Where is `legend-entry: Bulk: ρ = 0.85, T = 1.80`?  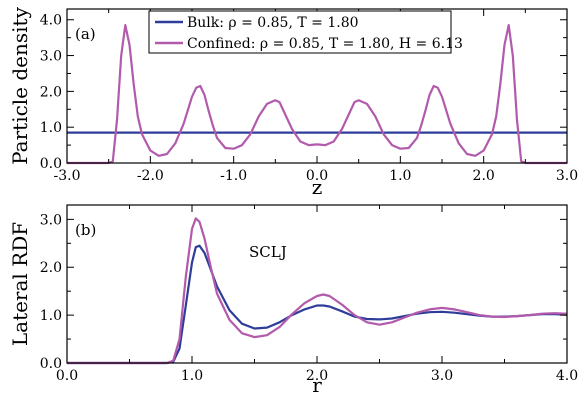 legend-entry: Bulk: ρ = 0.85, T = 1.80 is located at coordinates (273, 23).